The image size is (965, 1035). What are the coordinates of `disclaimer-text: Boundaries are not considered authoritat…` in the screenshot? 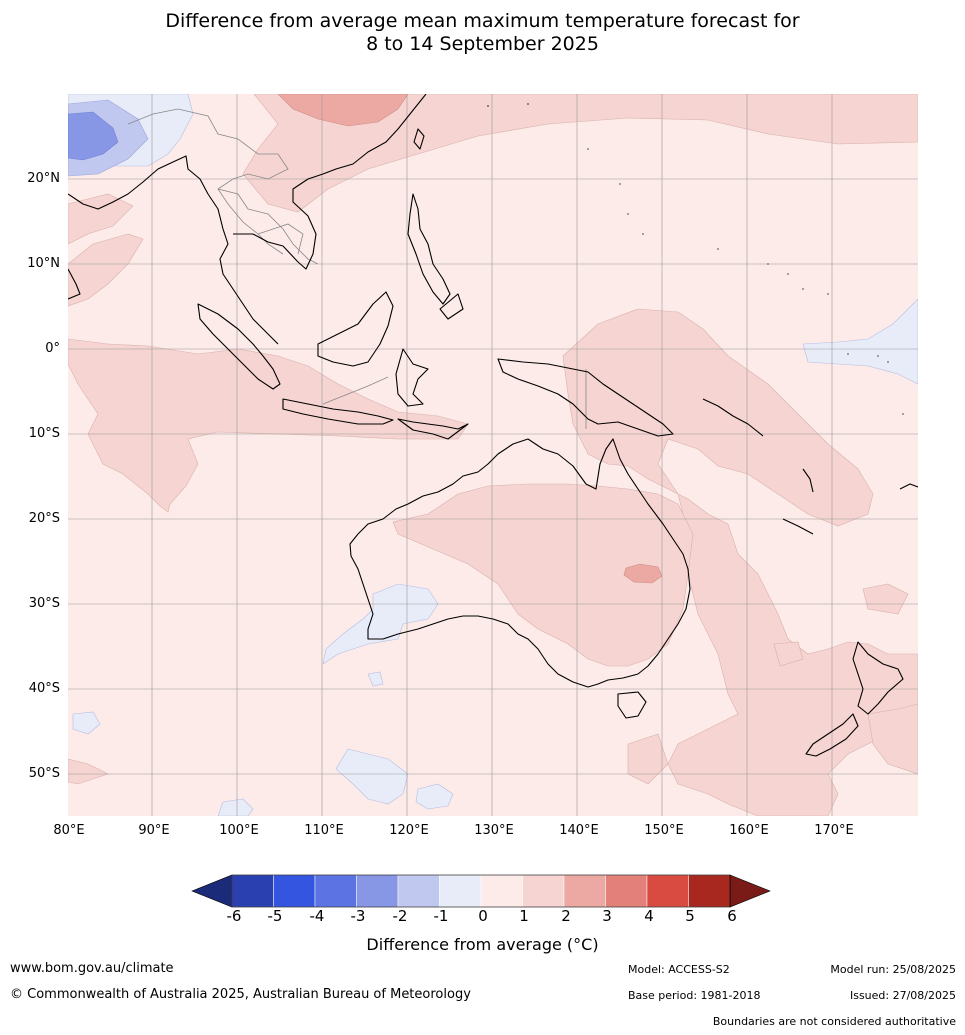 It's located at (834, 1021).